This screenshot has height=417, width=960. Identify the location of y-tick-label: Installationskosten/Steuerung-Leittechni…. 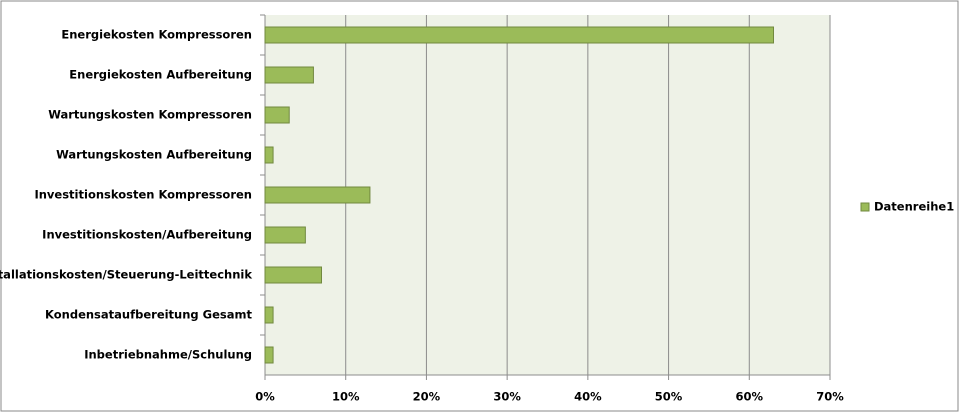
(126, 275).